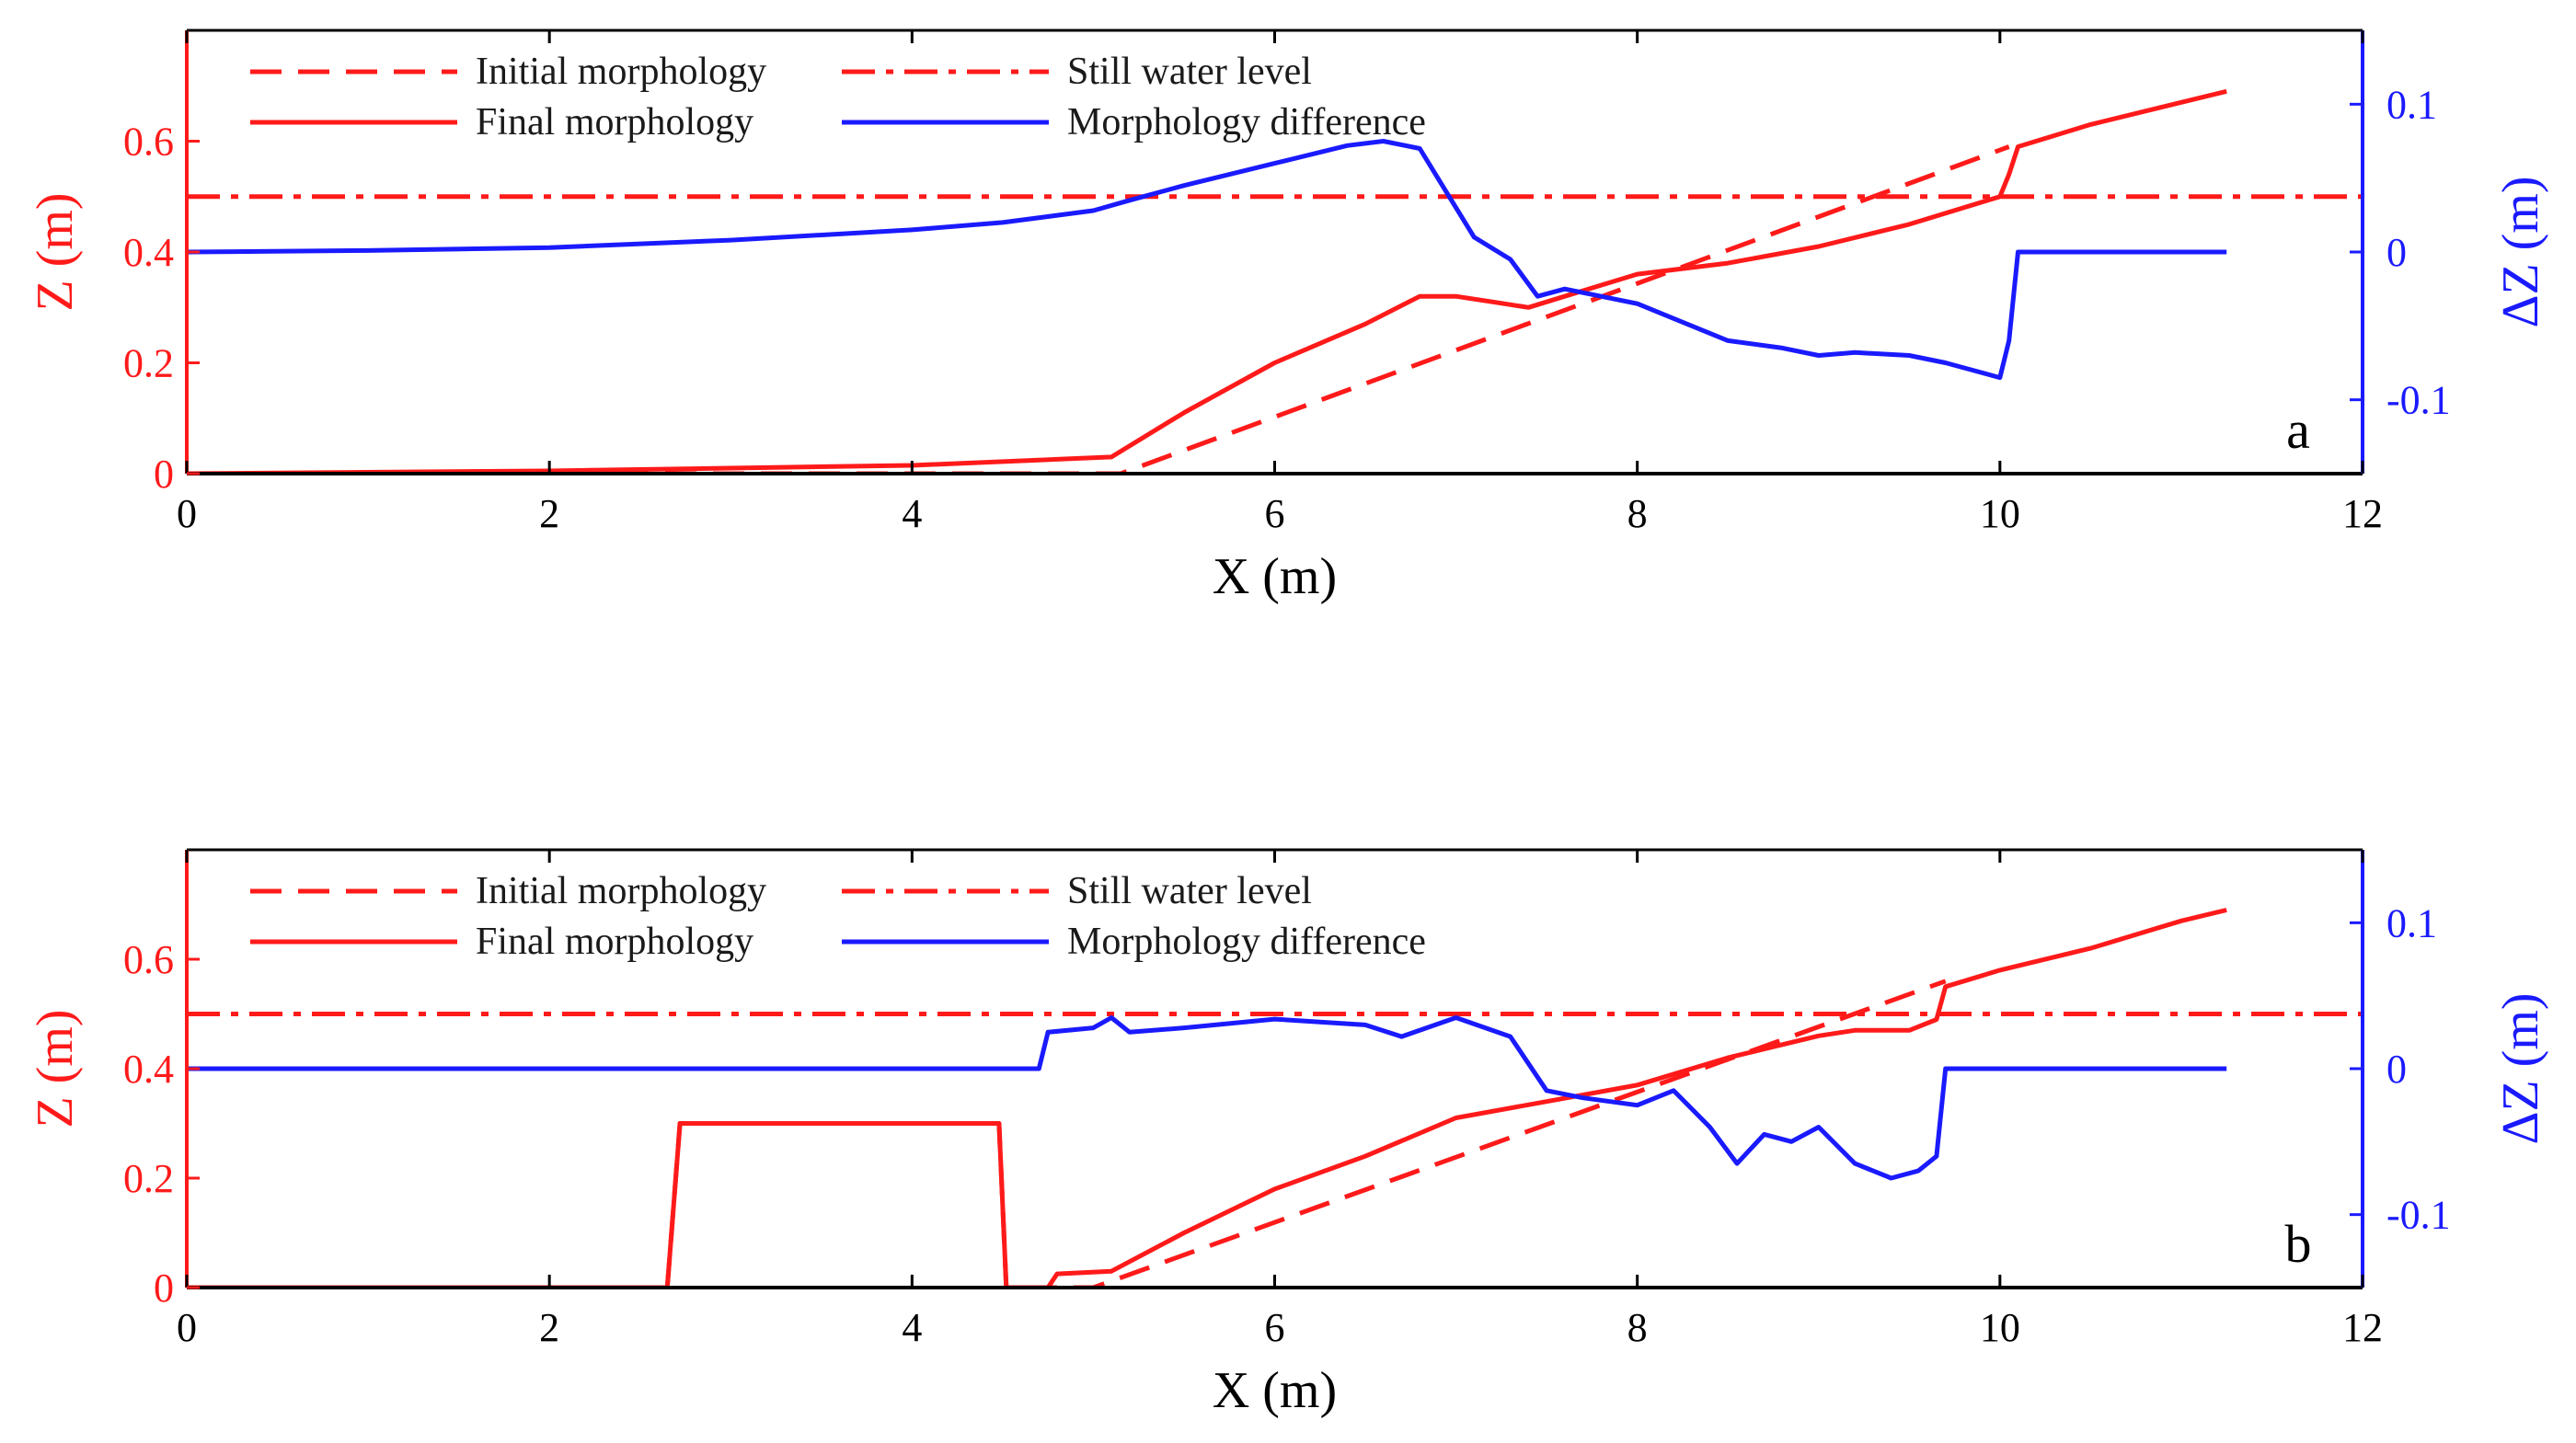 This screenshot has height=1443, width=2576. I want to click on series-line-initial-morphology, so click(1067, 1133).